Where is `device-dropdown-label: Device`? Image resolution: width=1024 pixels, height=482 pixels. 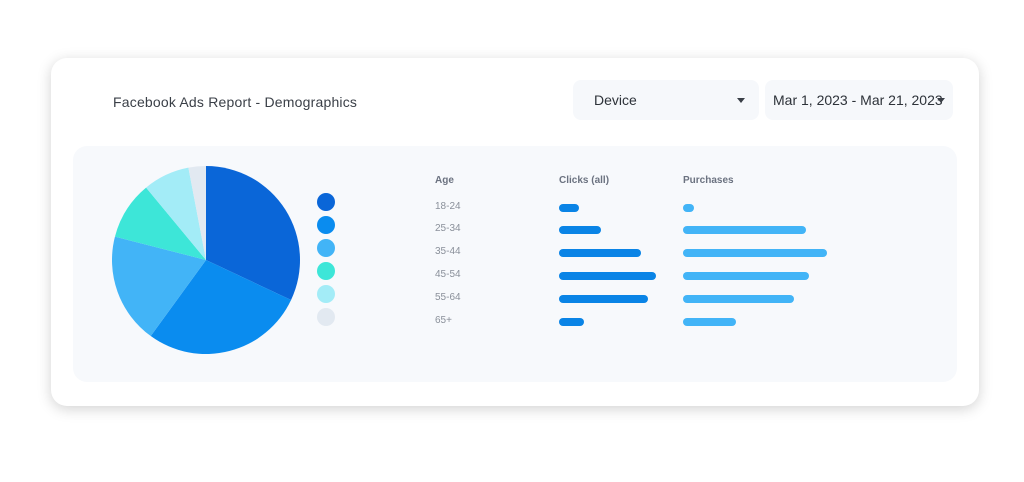 device-dropdown-label: Device is located at coordinates (615, 100).